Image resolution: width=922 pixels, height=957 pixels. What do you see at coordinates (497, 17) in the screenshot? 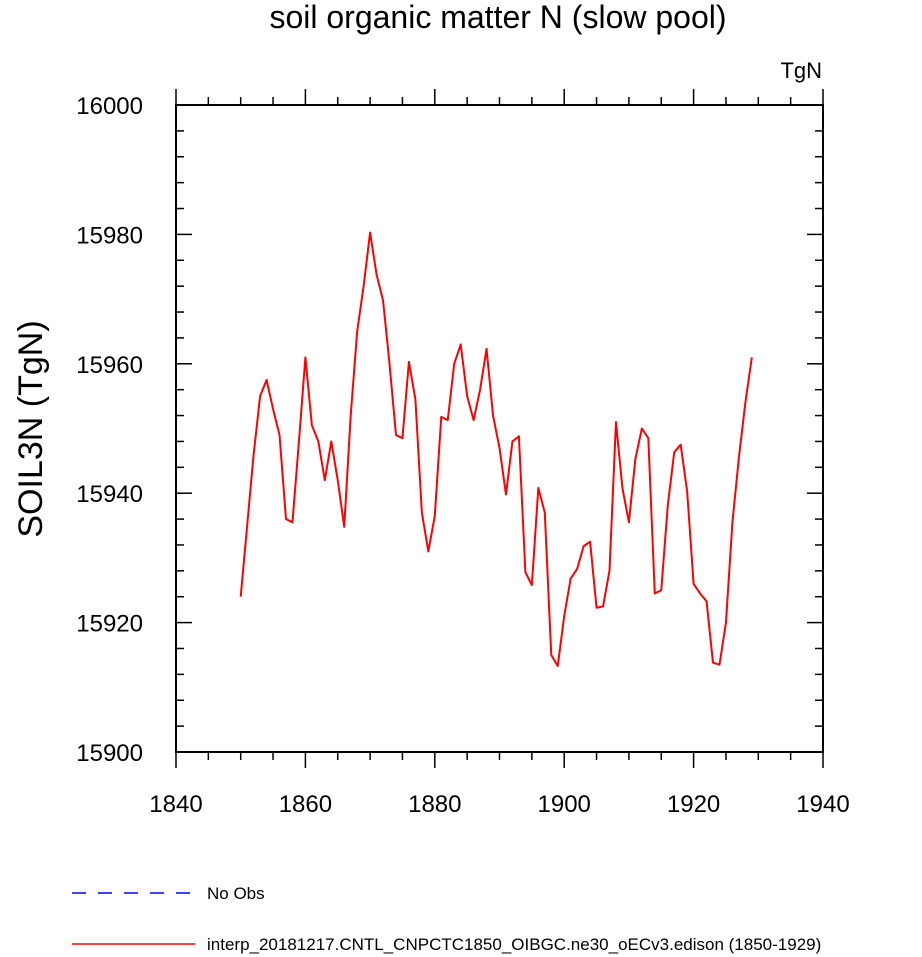
I see `chart-title: soil organic matter N (slow pool)` at bounding box center [497, 17].